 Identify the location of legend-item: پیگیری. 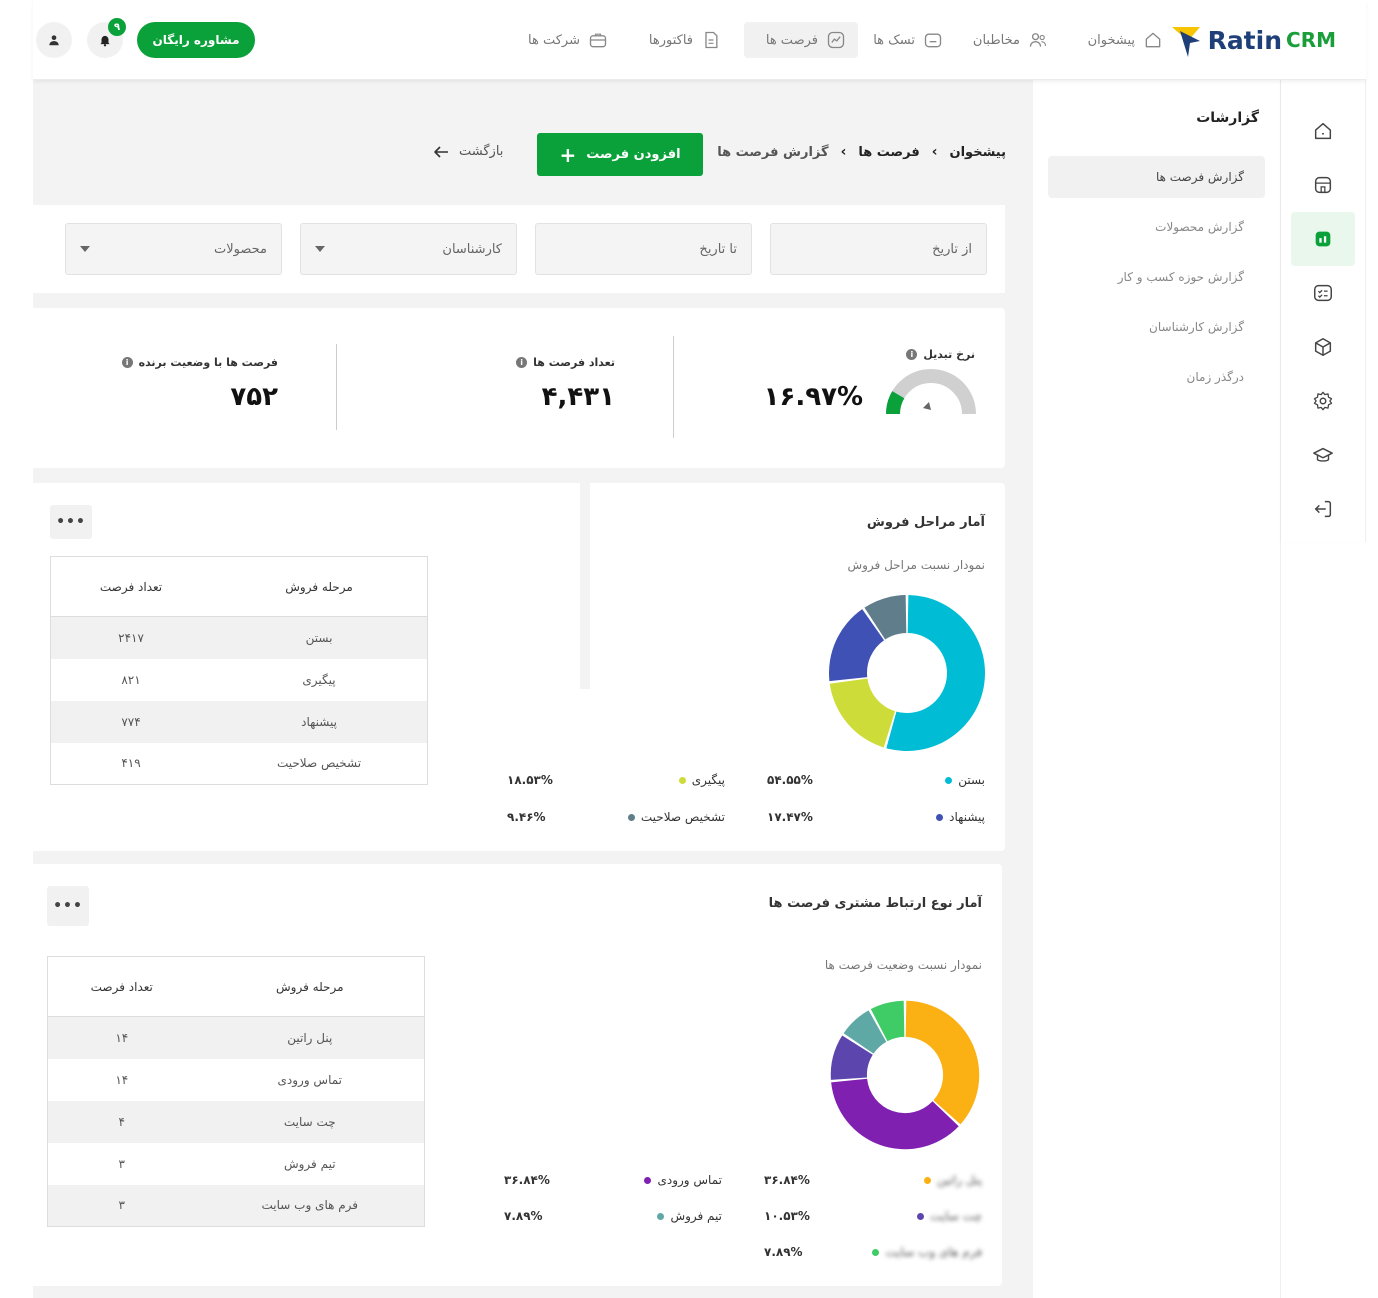
(701, 780).